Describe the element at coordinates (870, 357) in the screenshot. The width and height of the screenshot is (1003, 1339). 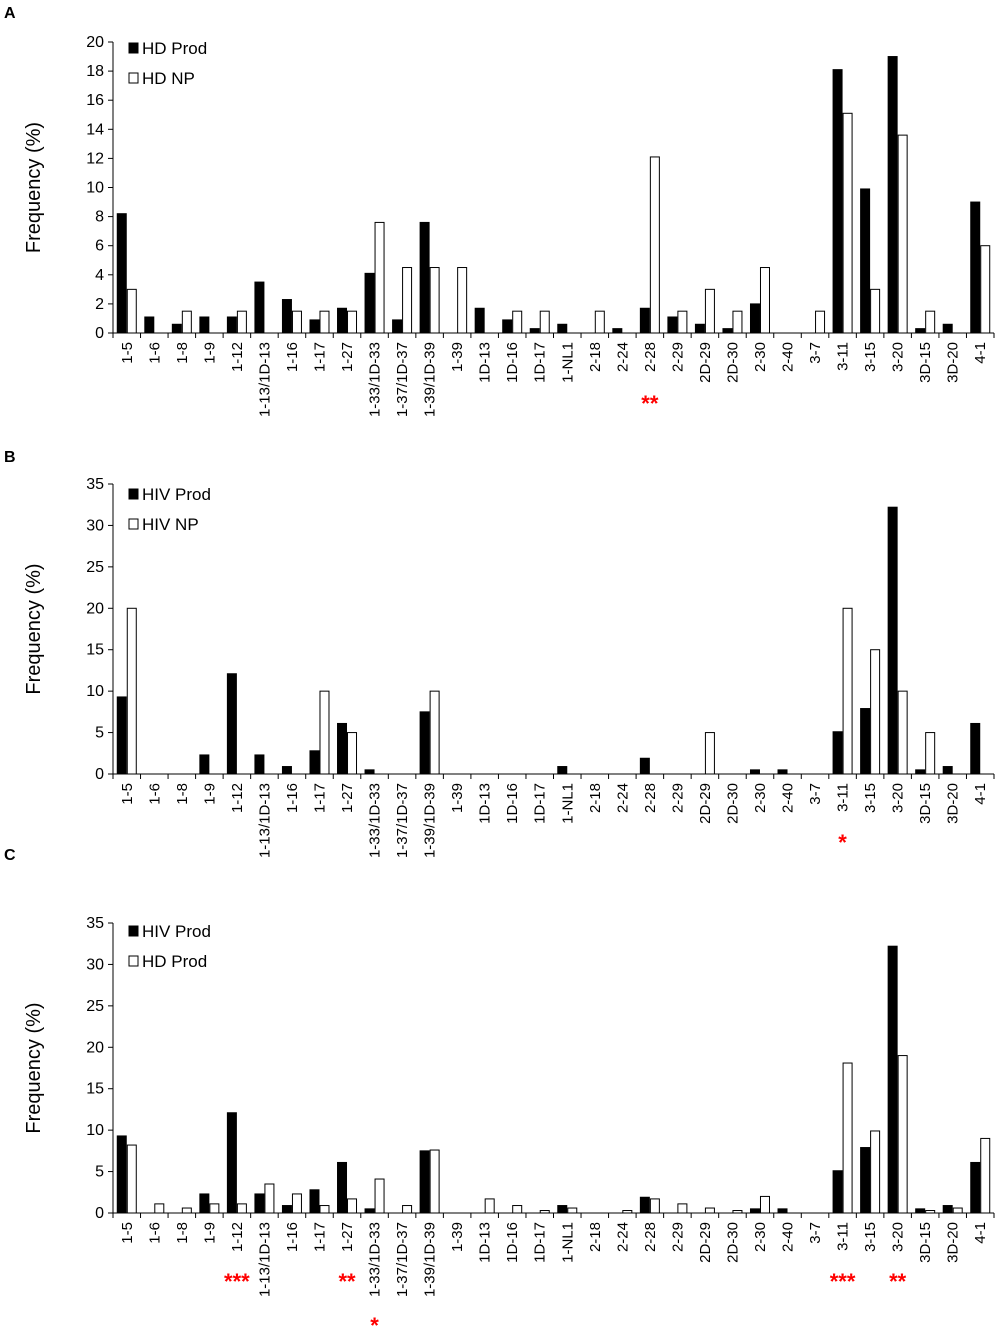
I see `panel-a-category-label: 3-15` at that location.